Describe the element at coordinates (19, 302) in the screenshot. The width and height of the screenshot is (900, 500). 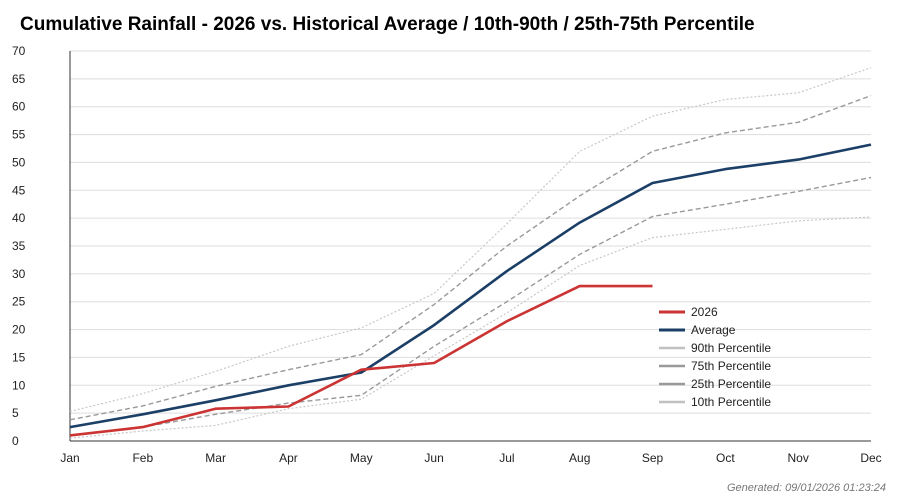
I see `y-tick-label: 25` at that location.